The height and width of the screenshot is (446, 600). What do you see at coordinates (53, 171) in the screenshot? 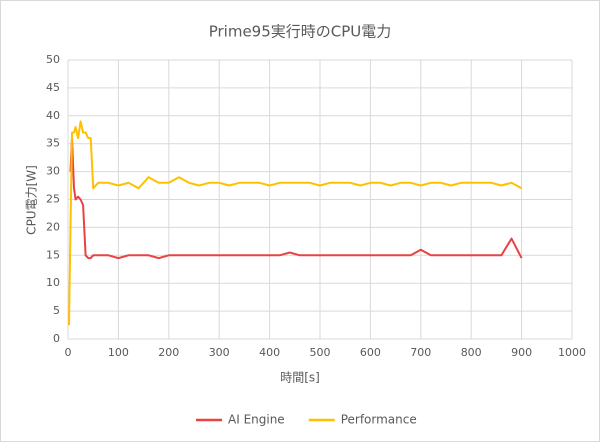
I see `y-tick-label: 30` at bounding box center [53, 171].